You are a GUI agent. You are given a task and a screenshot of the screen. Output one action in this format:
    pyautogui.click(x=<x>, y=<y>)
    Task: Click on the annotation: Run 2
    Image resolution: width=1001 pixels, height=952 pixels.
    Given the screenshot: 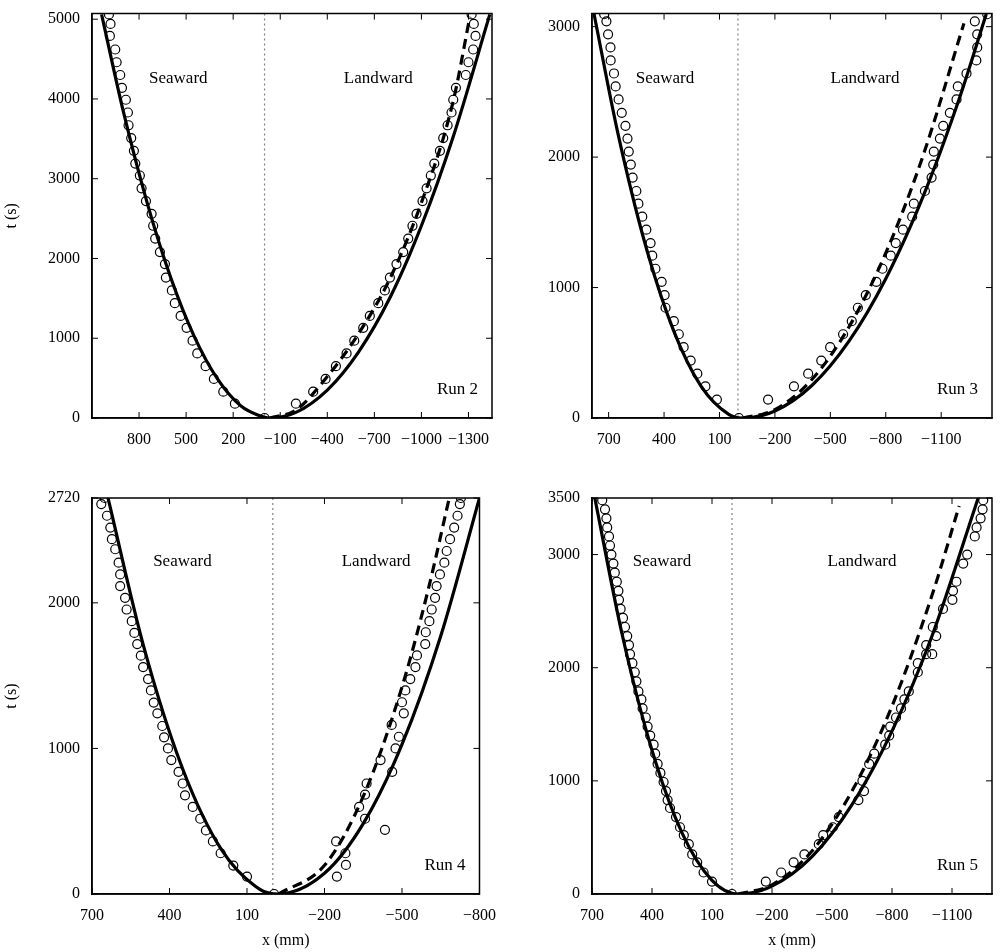 What is the action you would take?
    pyautogui.click(x=457, y=389)
    